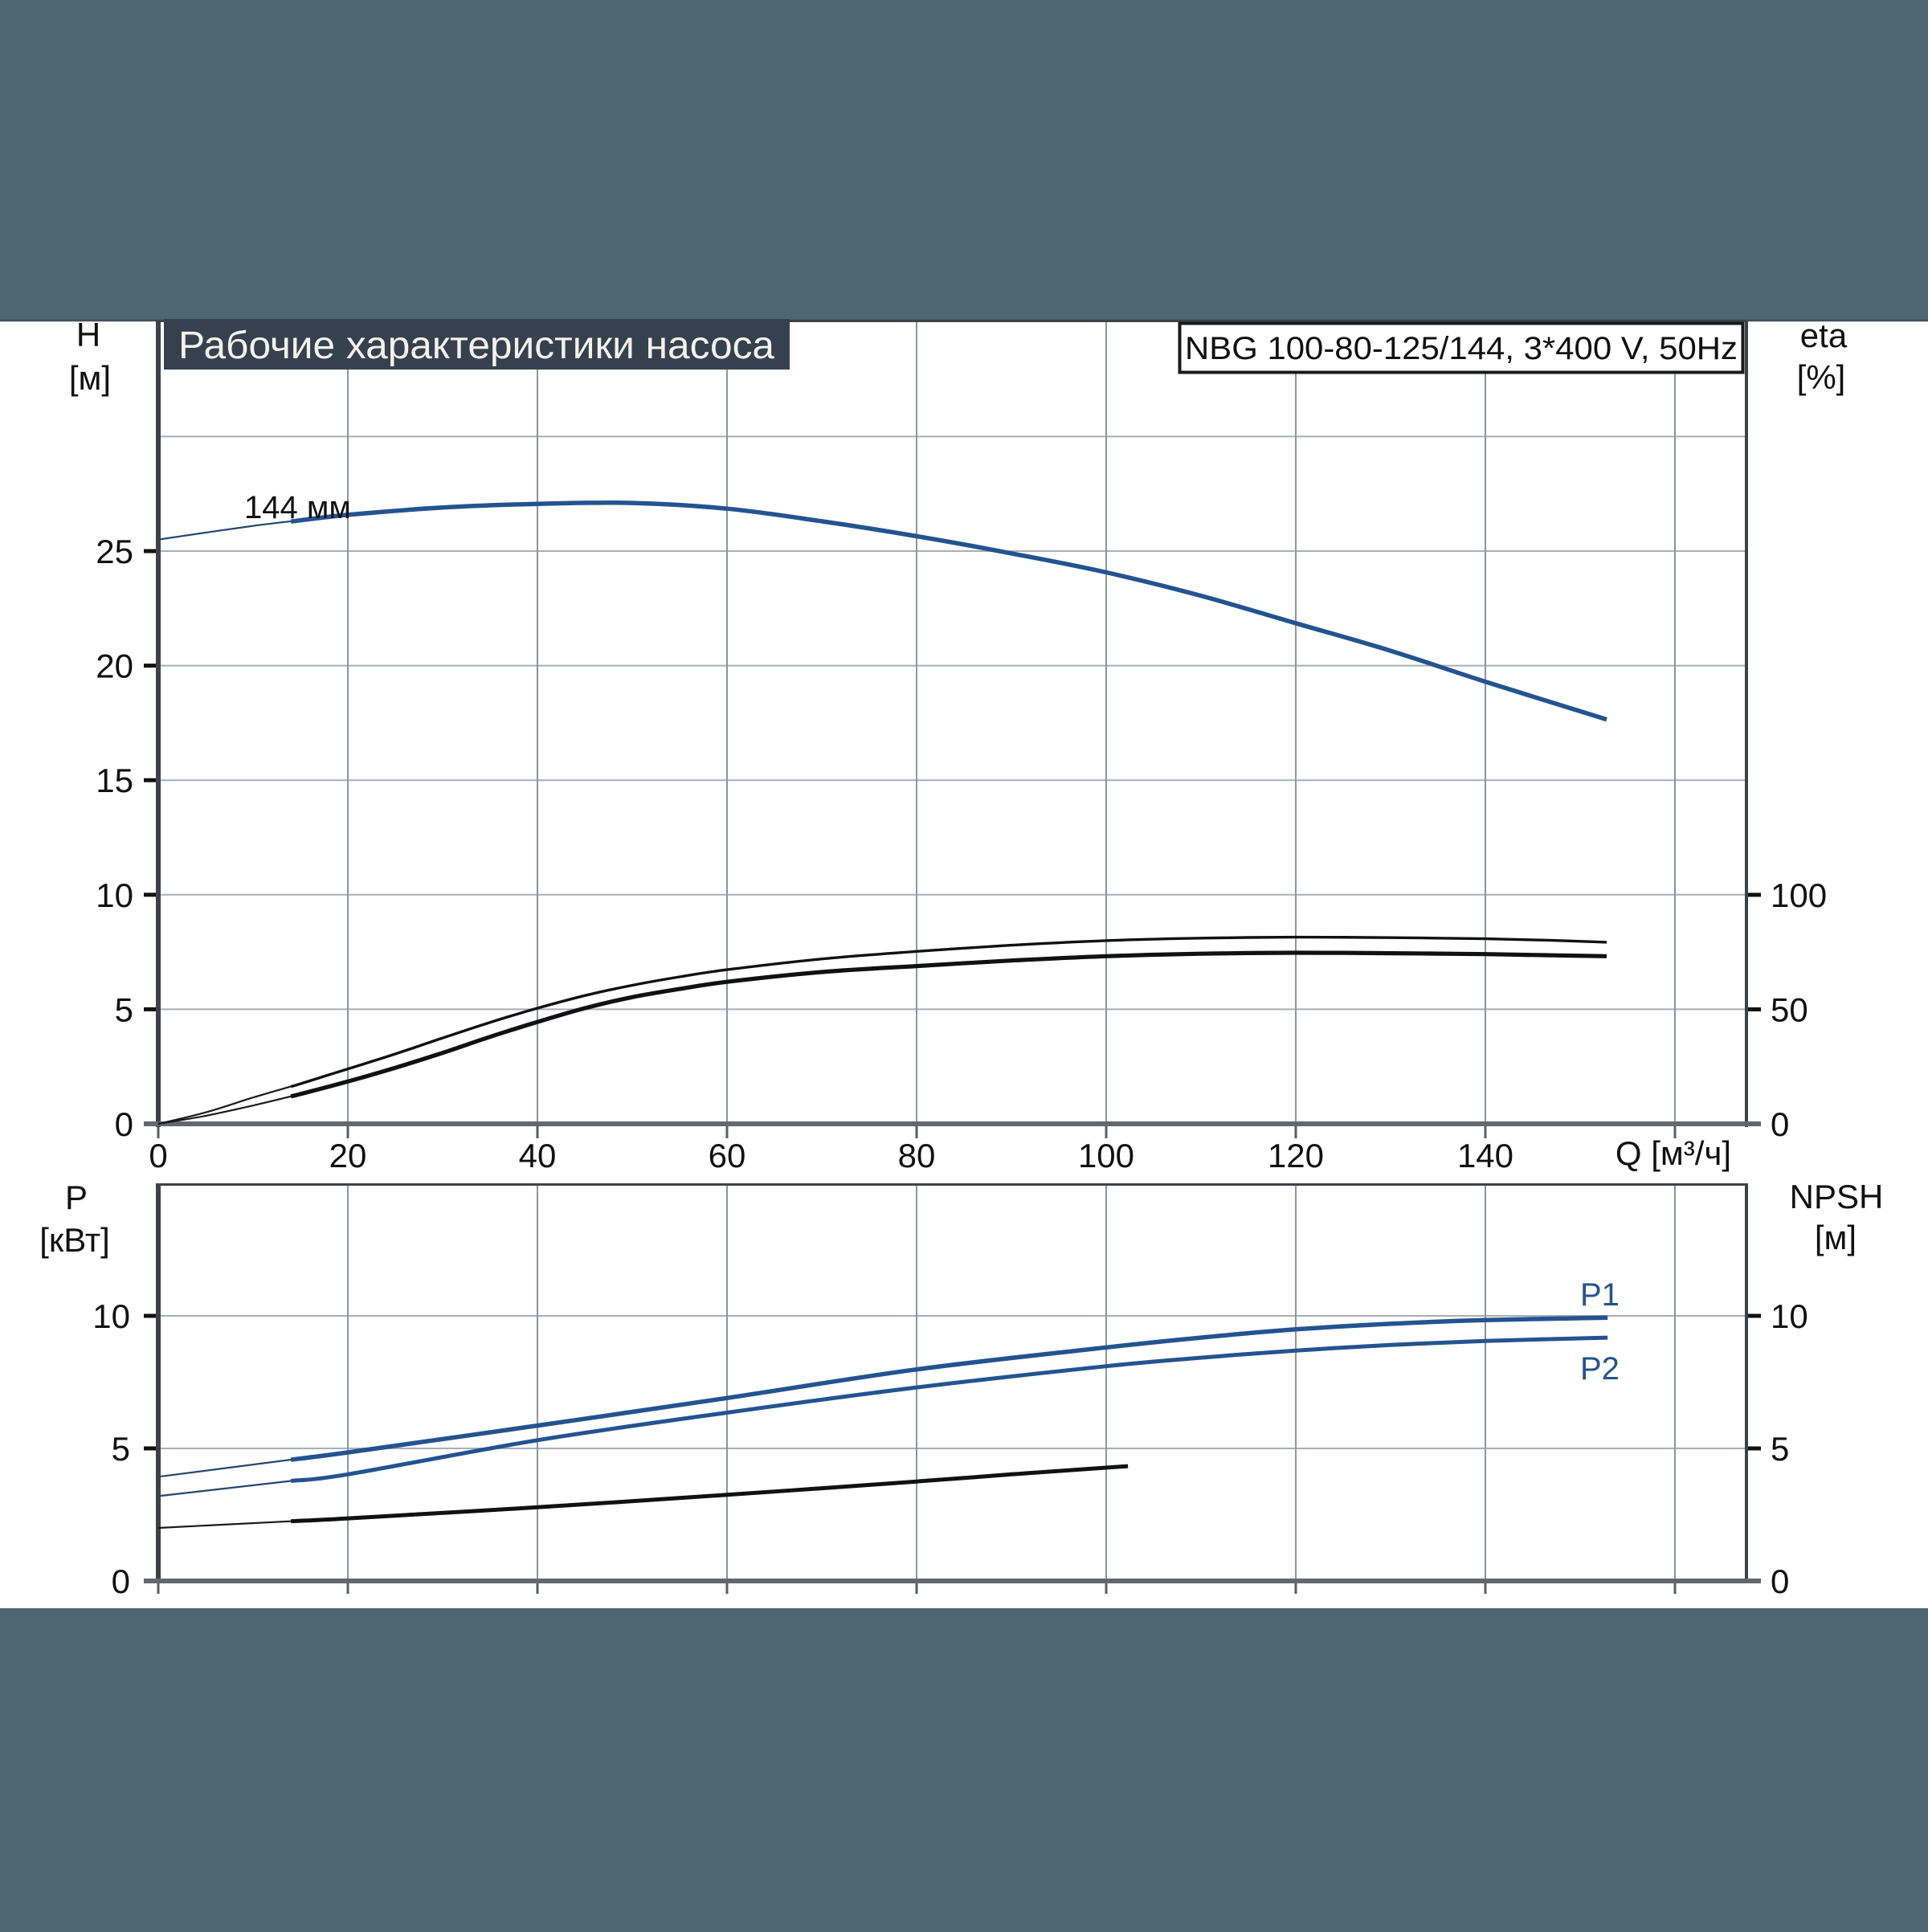 The width and height of the screenshot is (1928, 1932). I want to click on svg-text: 140, so click(1485, 1155).